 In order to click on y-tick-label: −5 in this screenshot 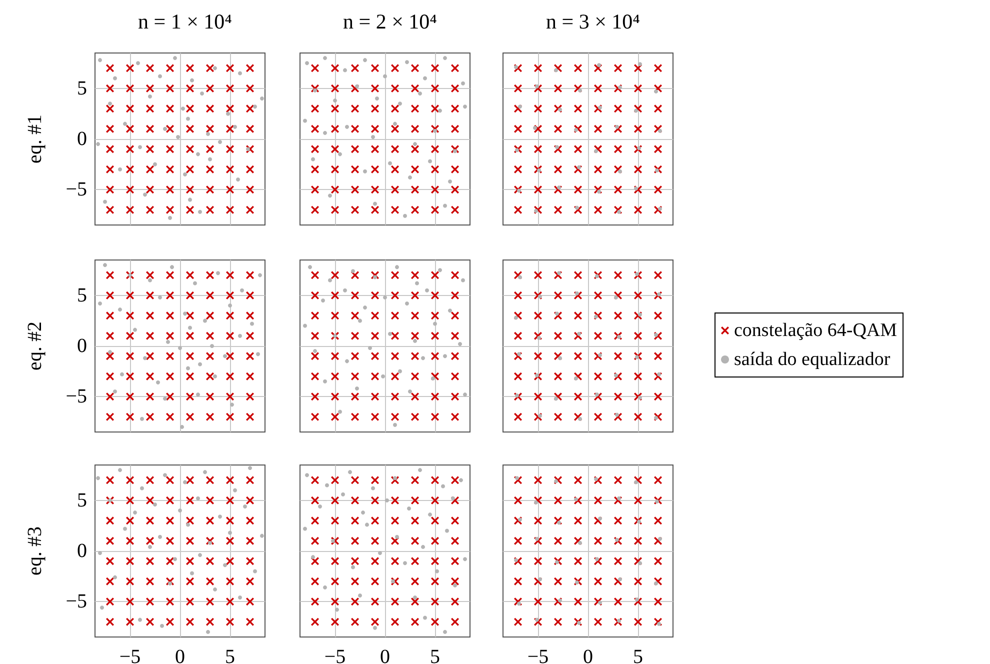, I will do `click(76, 601)`.